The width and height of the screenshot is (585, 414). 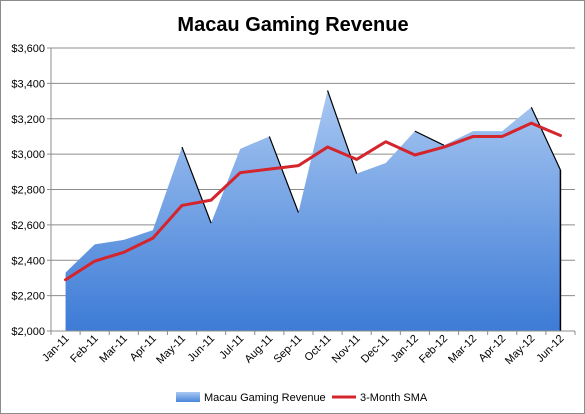 I want to click on x-tick-label: Feb-11, so click(x=84, y=349).